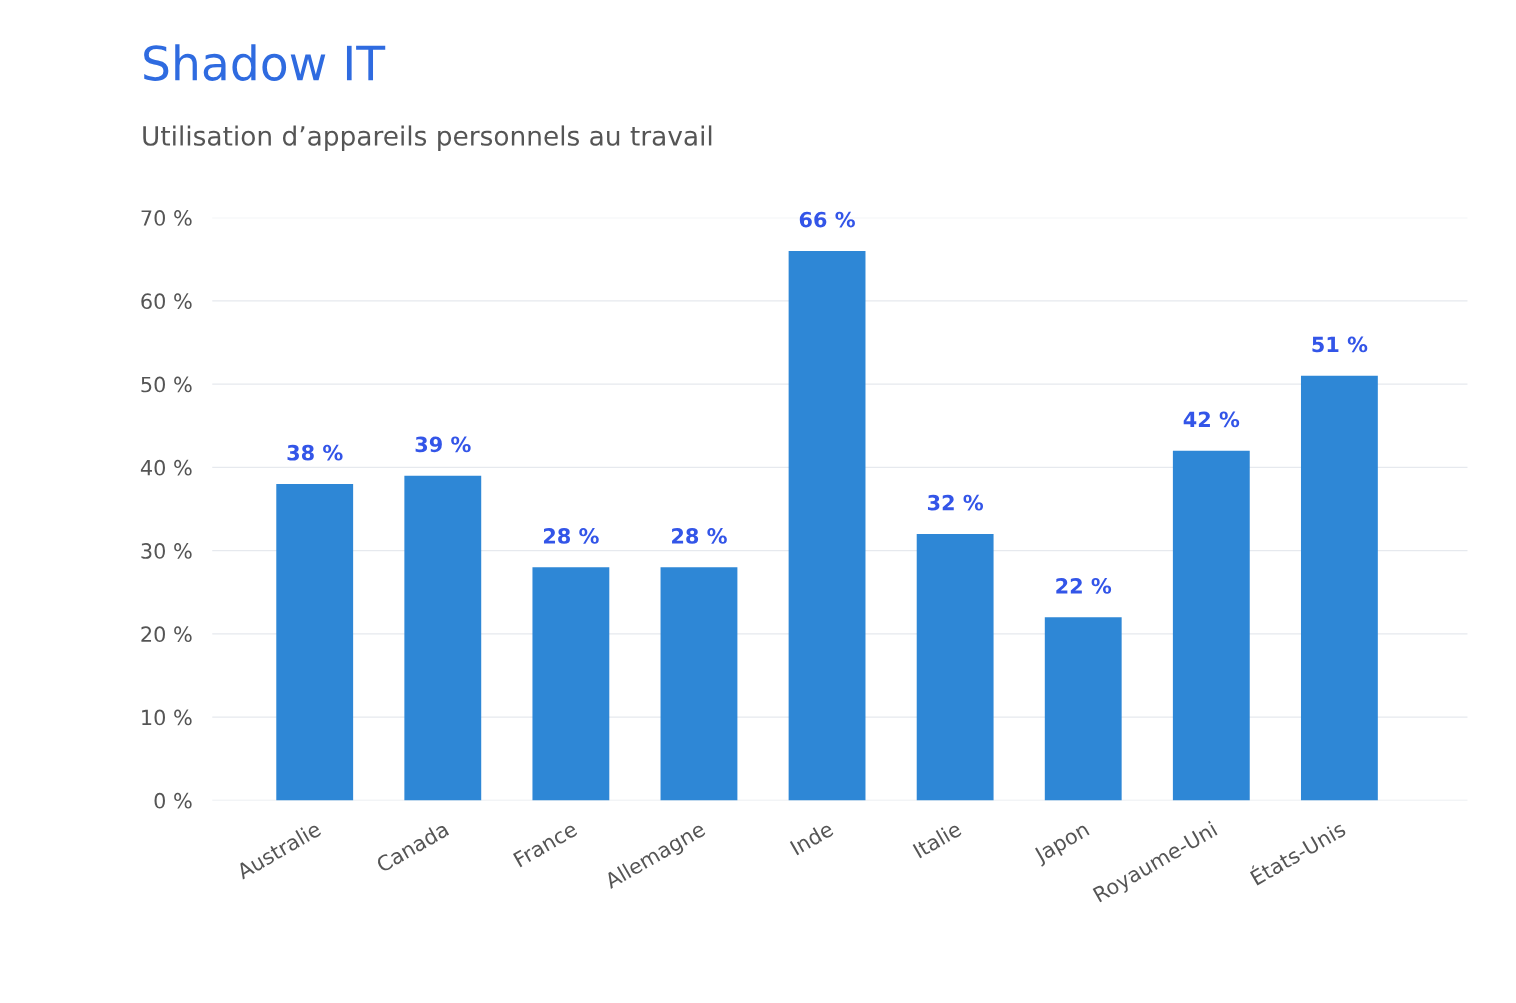 The width and height of the screenshot is (1516, 1003). I want to click on y-tick-label: 50 %, so click(166, 384).